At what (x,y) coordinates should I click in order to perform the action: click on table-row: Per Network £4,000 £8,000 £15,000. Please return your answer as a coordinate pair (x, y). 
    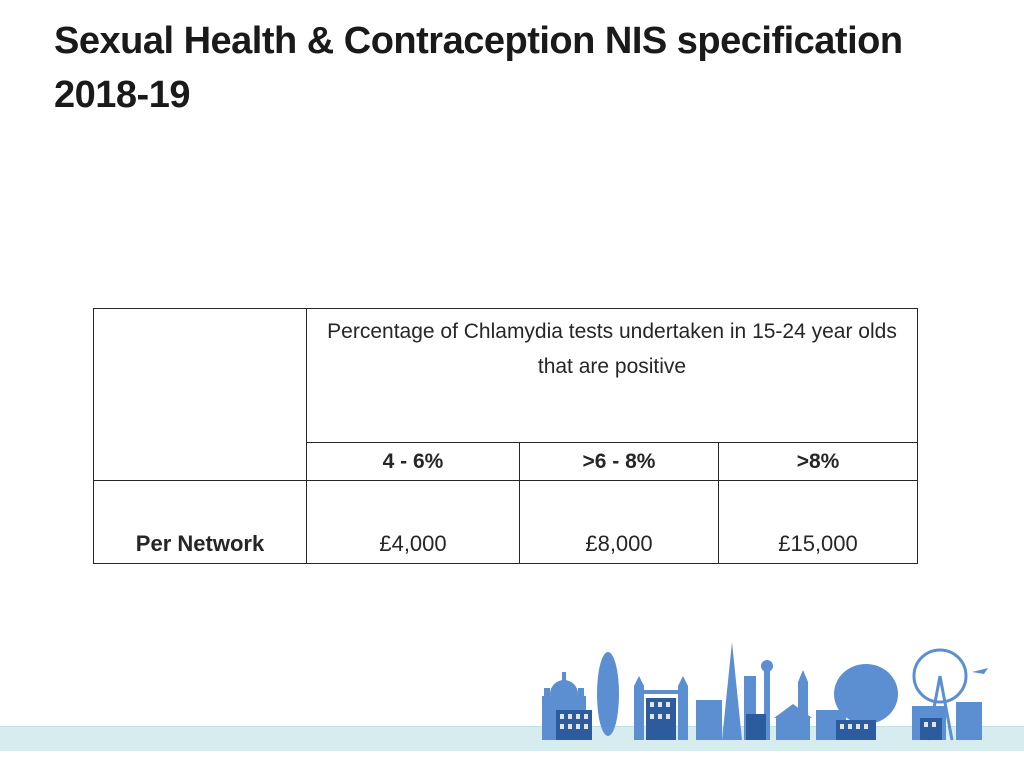
    Looking at the image, I should click on (505, 522).